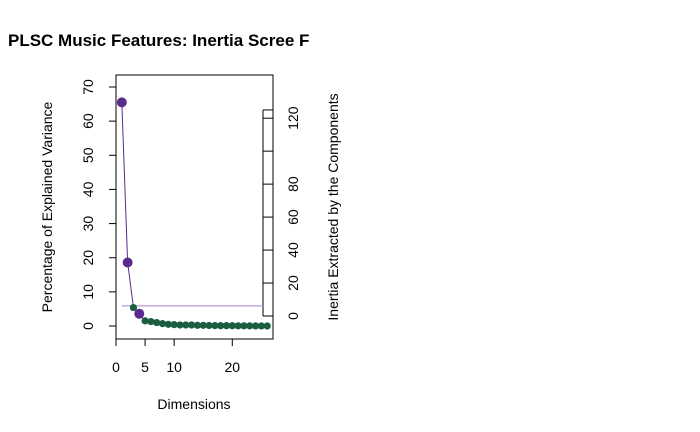 The width and height of the screenshot is (700, 432). I want to click on x-tick-label: 10, so click(174, 367).